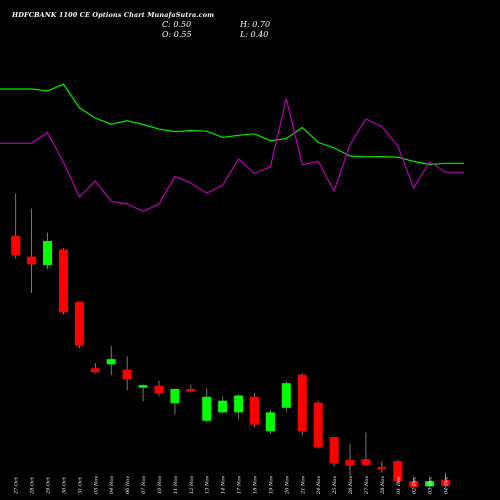  Describe the element at coordinates (367, 485) in the screenshot. I see `x-tick-label: 27 Nov` at that location.